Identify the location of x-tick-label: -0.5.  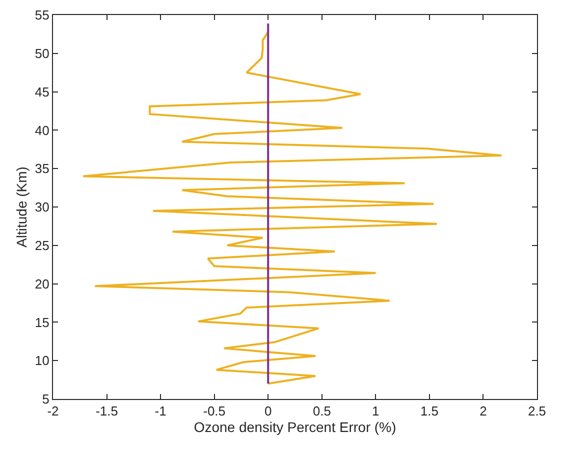
(214, 411).